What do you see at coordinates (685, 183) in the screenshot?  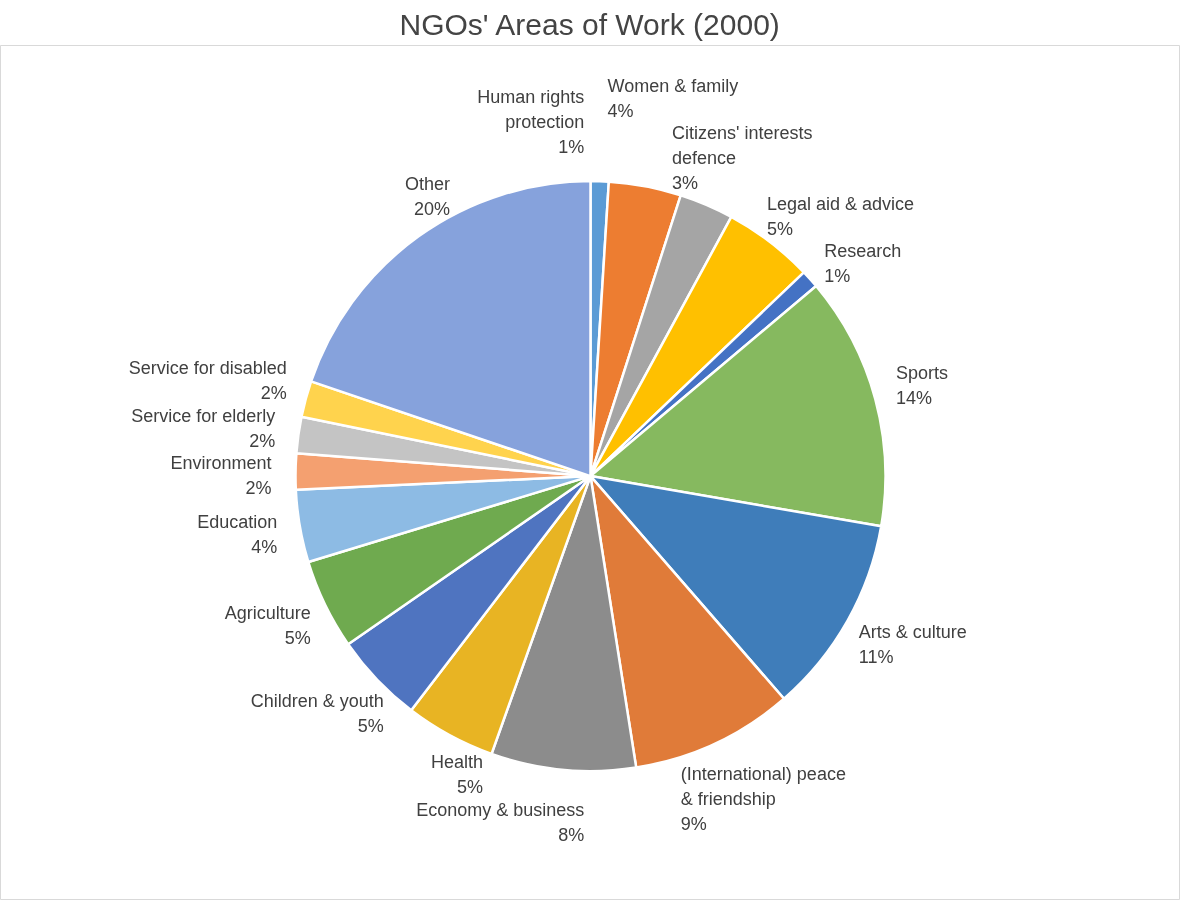 I see `data-label: 3%` at bounding box center [685, 183].